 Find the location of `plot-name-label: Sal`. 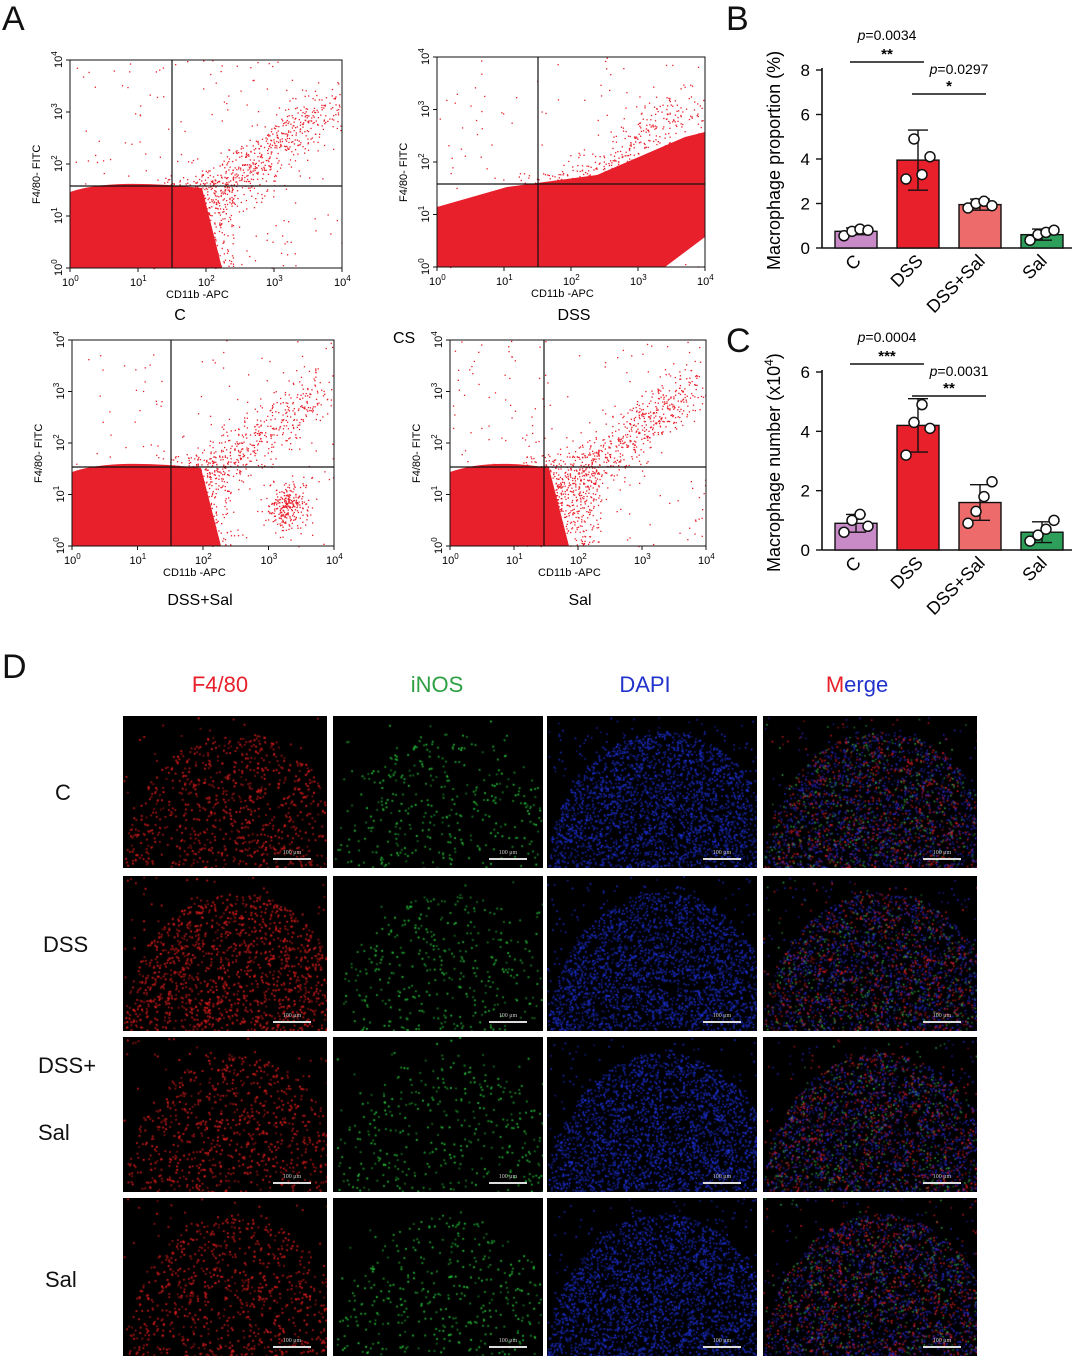

plot-name-label: Sal is located at coordinates (579, 600).